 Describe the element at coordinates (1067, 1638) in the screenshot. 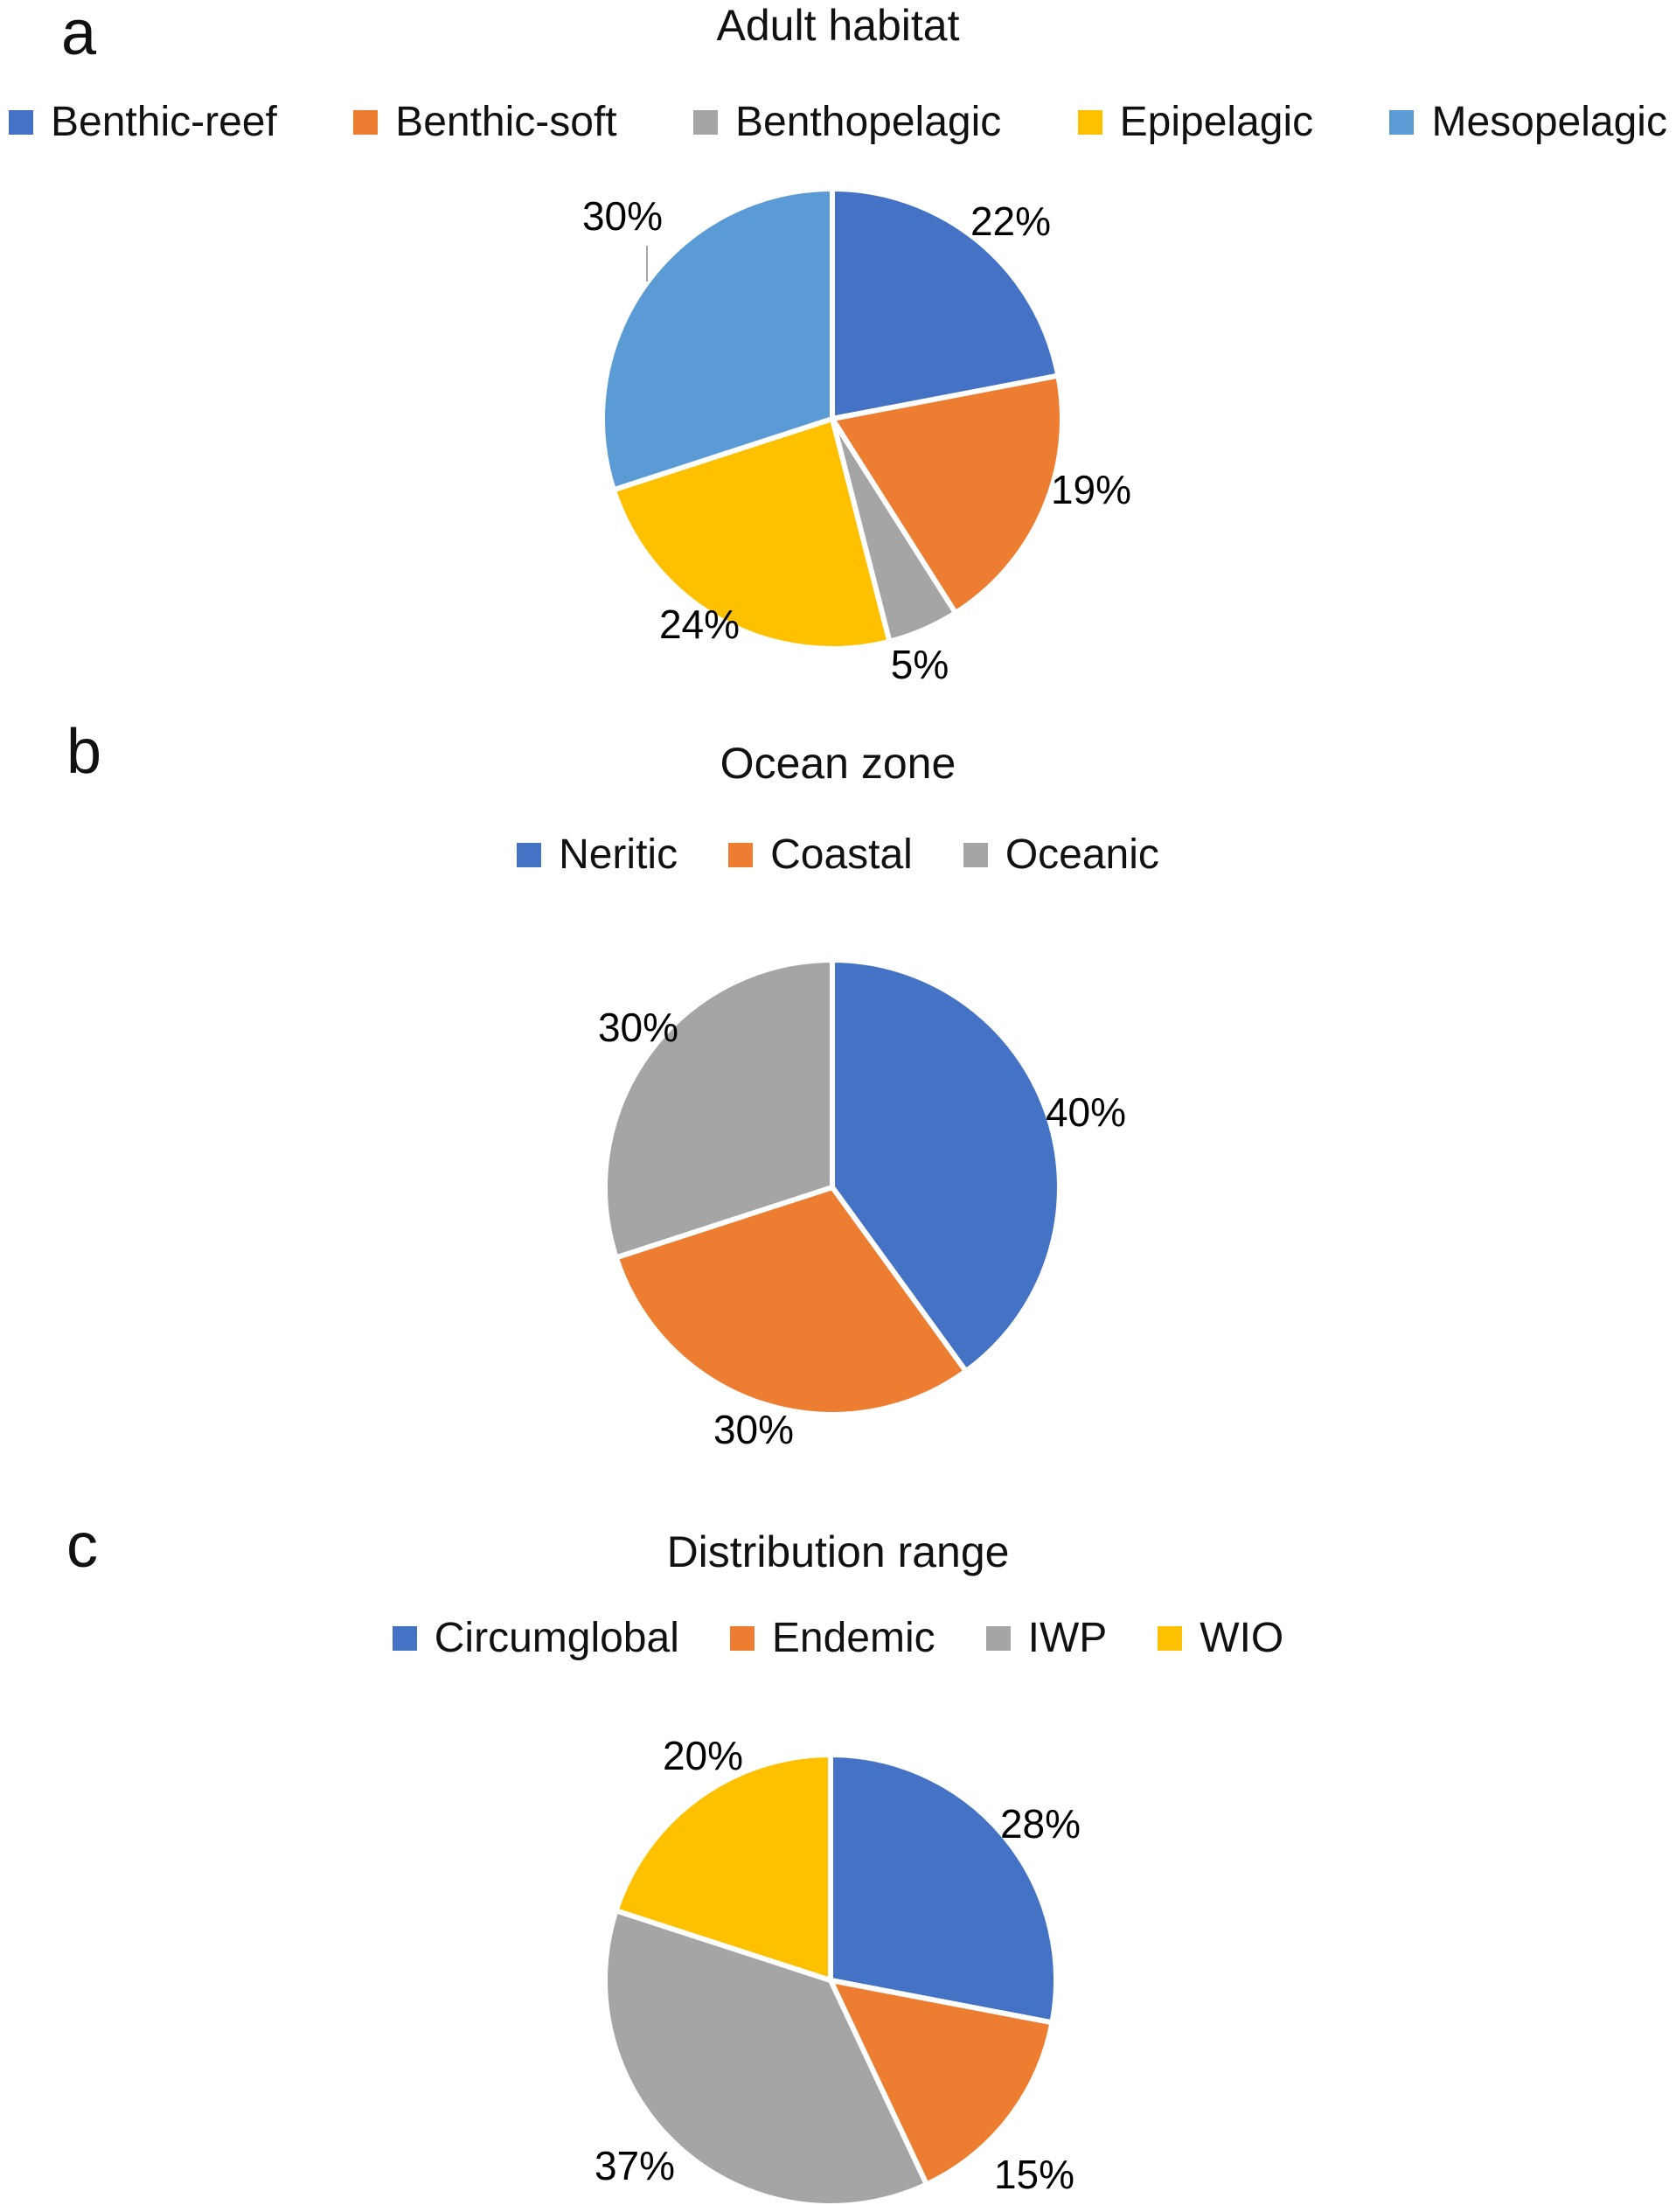

I see `legend-label: IWP` at that location.